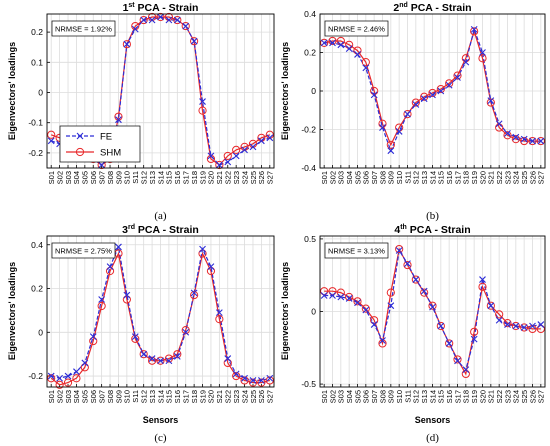  What do you see at coordinates (101, 396) in the screenshot?
I see `x-tick-label: S07` at bounding box center [101, 396].